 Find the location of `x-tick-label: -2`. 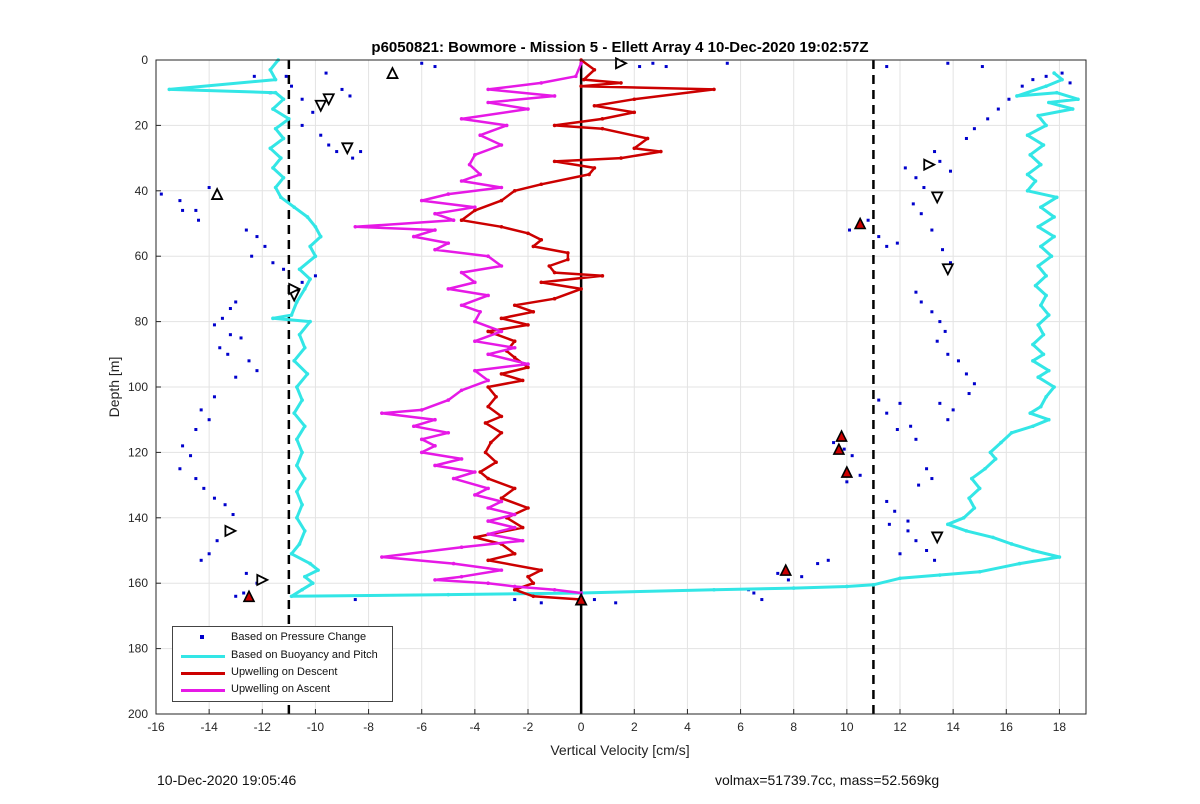

x-tick-label: -2 is located at coordinates (528, 727).